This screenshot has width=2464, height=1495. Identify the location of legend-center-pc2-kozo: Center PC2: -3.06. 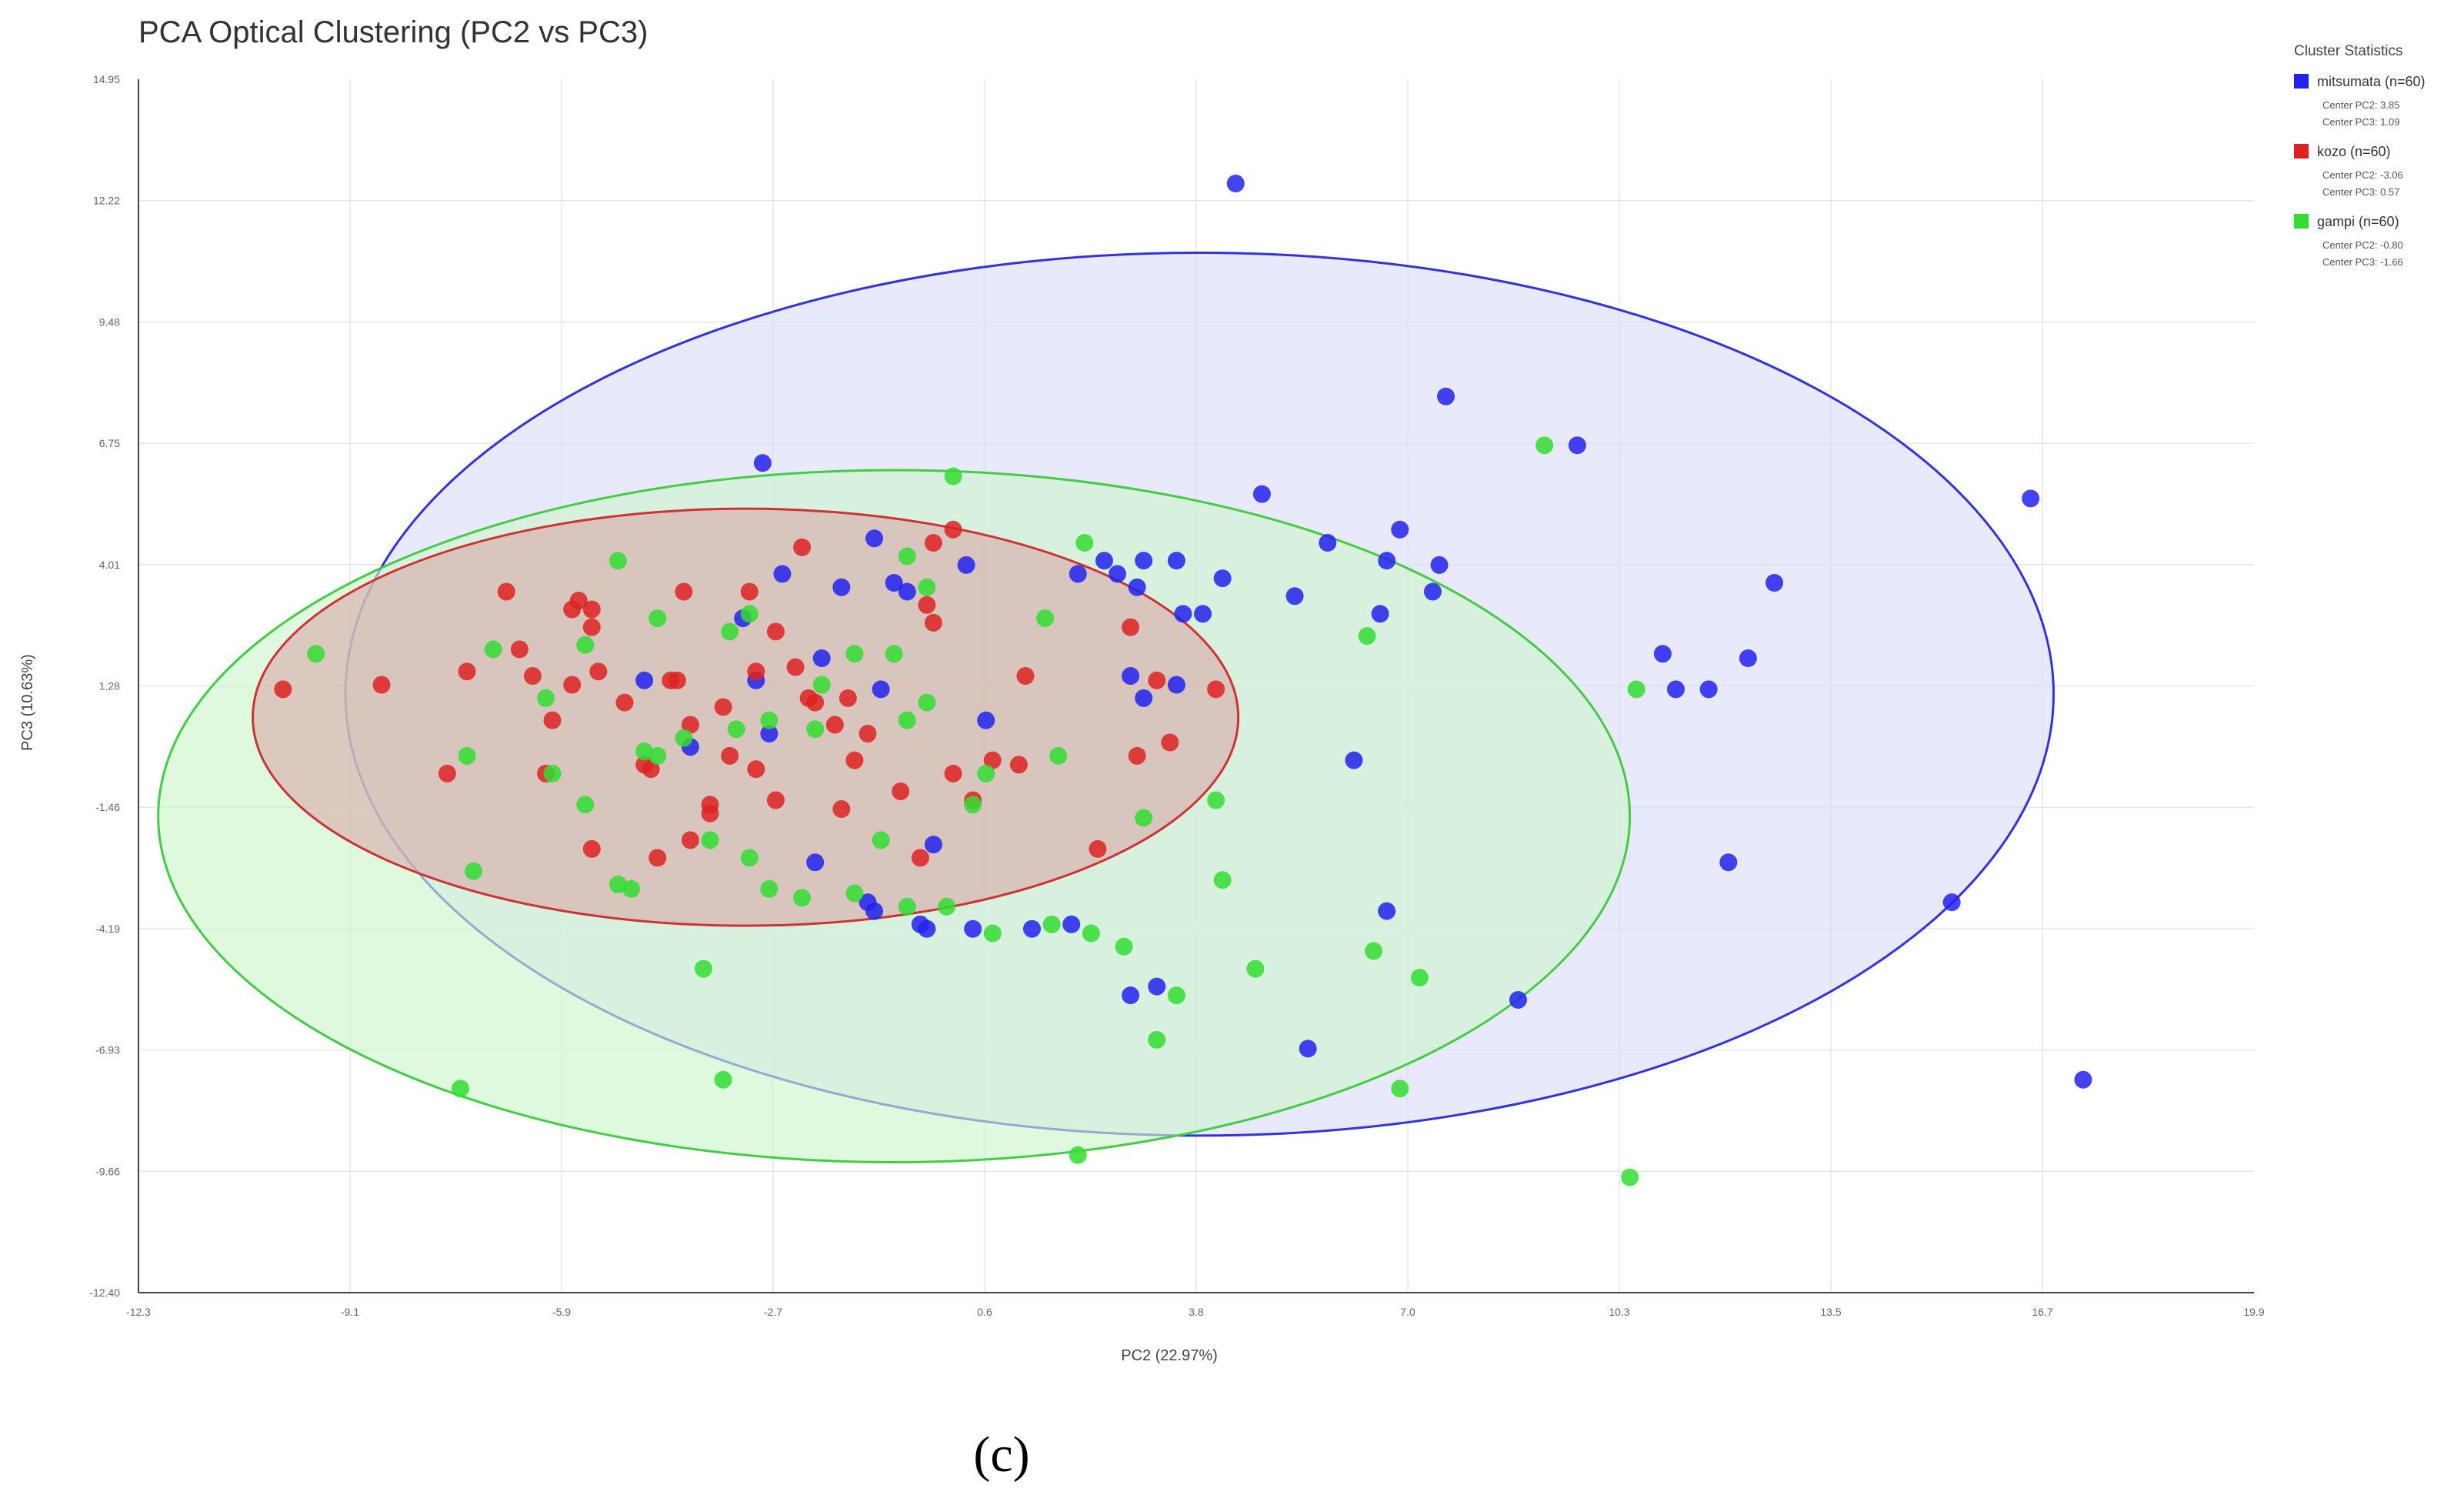
(2363, 175).